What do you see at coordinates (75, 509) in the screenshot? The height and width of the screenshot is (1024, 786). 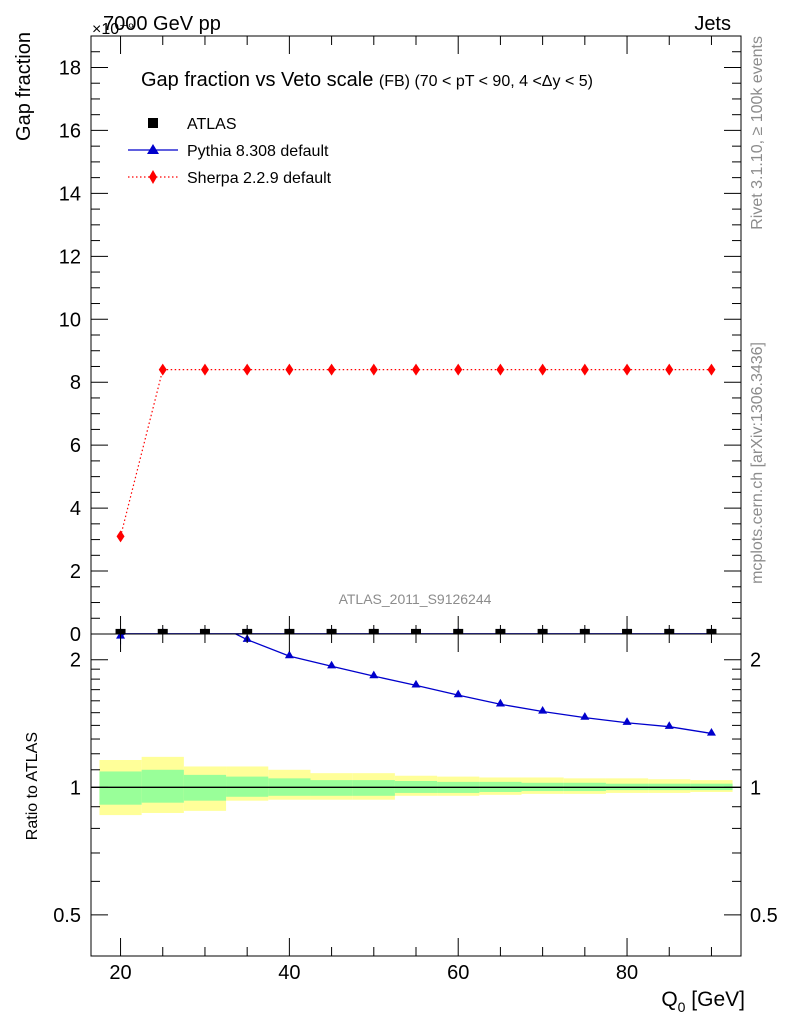 I see `main-ytick-label: 4` at bounding box center [75, 509].